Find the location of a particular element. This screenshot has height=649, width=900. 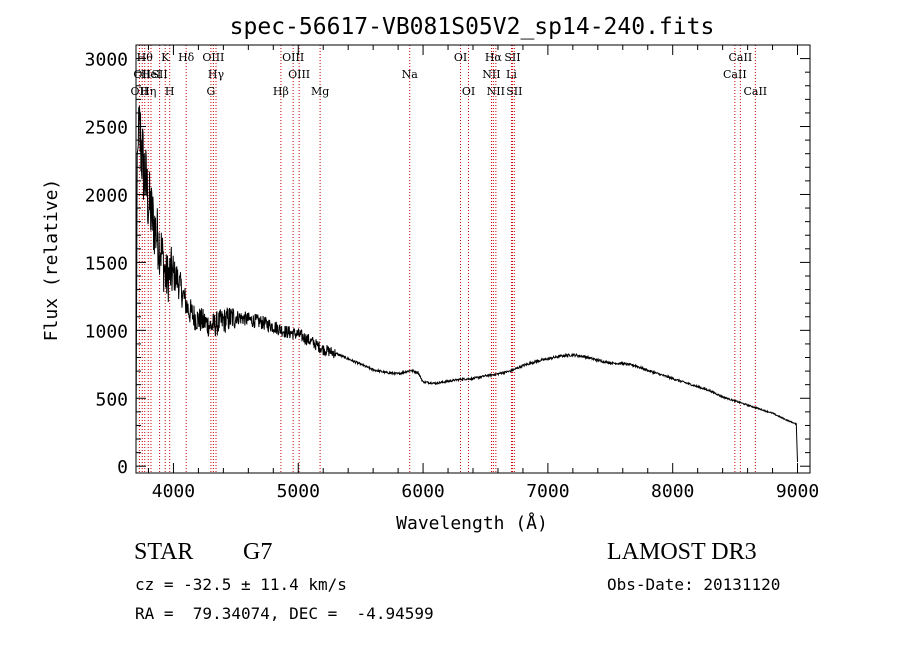

x-tick-label: 7000 is located at coordinates (547, 491).